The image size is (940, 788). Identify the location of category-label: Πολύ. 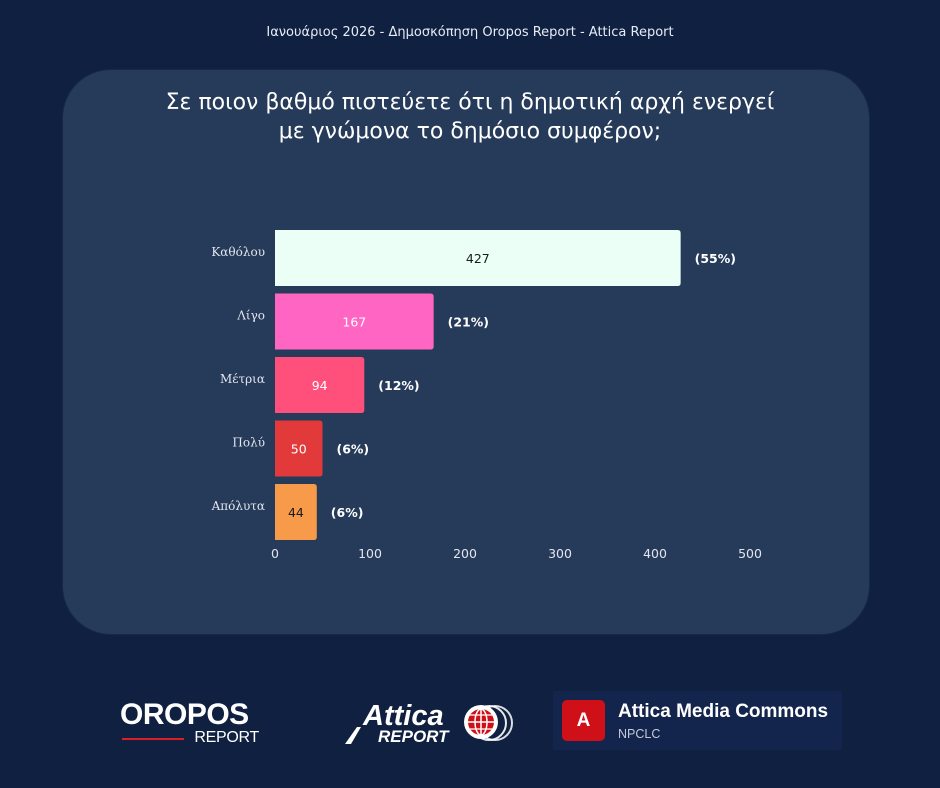
(248, 443).